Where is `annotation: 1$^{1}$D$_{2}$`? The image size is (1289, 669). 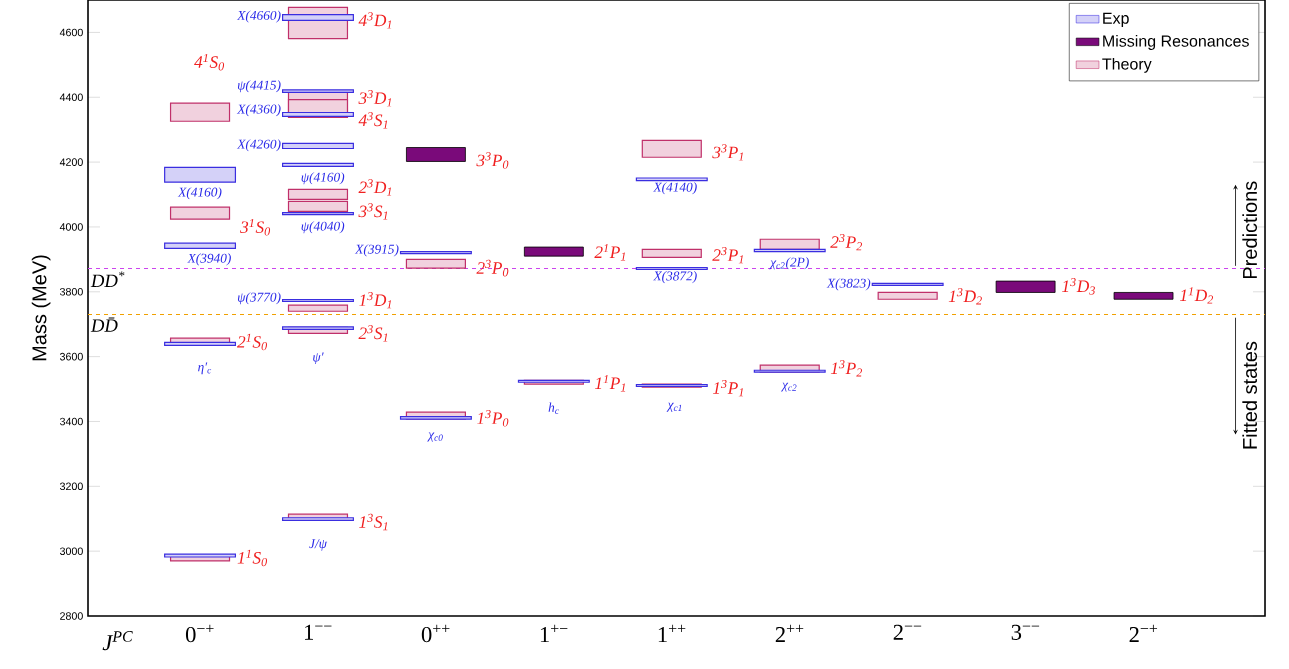
annotation: 1$^{1}$D$_{2}$ is located at coordinates (1196, 295).